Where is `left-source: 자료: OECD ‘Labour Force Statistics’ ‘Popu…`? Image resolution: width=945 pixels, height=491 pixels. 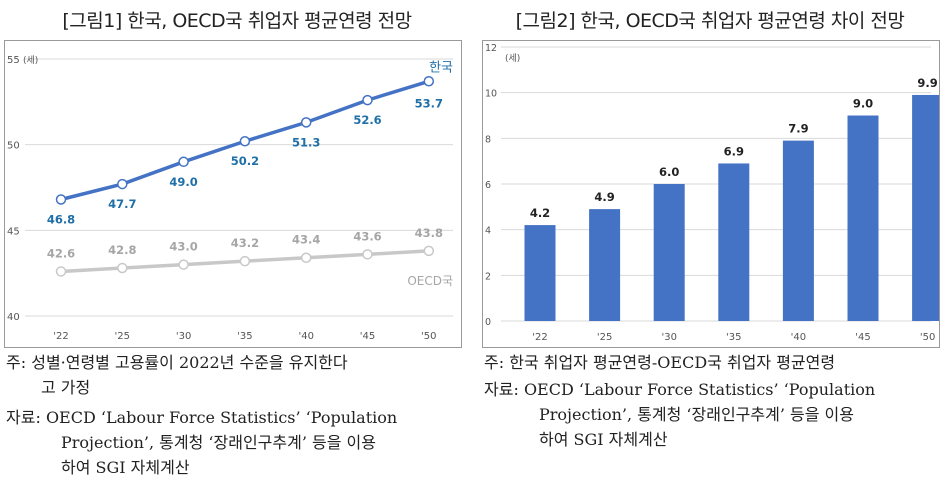
left-source: 자료: OECD ‘Labour Force Statistics’ ‘Popu… is located at coordinates (201, 417).